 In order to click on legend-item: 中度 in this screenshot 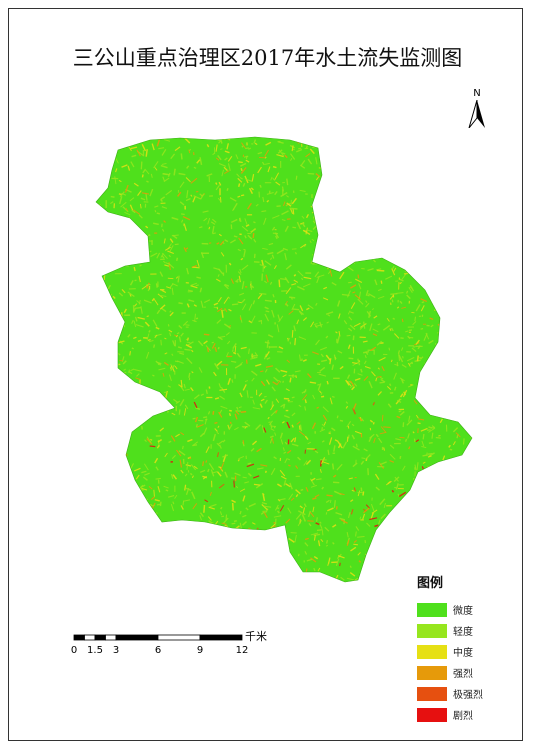, I will do `click(467, 651)`.